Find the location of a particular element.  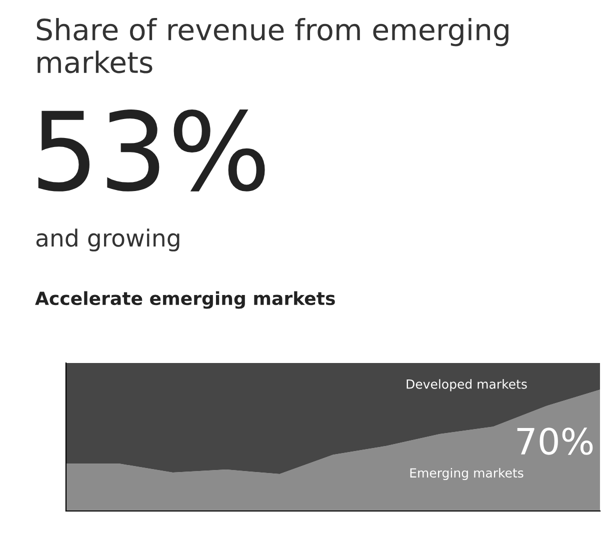

chart-subtitle: Accelerate emerging markets is located at coordinates (185, 300).